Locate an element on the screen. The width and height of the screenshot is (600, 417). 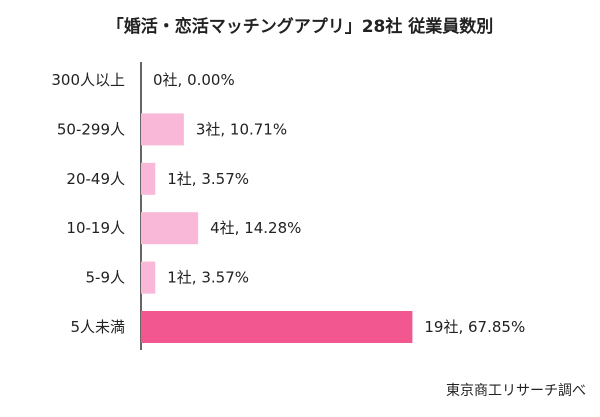
category-label: 300人以上 is located at coordinates (88, 80).